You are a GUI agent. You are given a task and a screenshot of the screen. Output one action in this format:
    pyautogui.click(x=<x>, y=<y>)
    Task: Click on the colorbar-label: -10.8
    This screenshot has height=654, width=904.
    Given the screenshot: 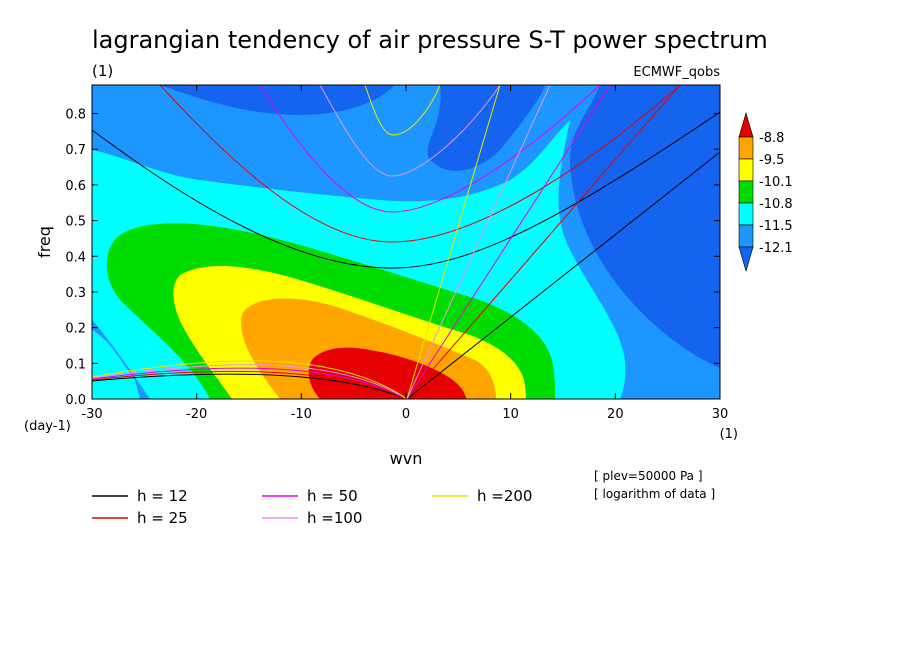 What is the action you would take?
    pyautogui.click(x=776, y=204)
    